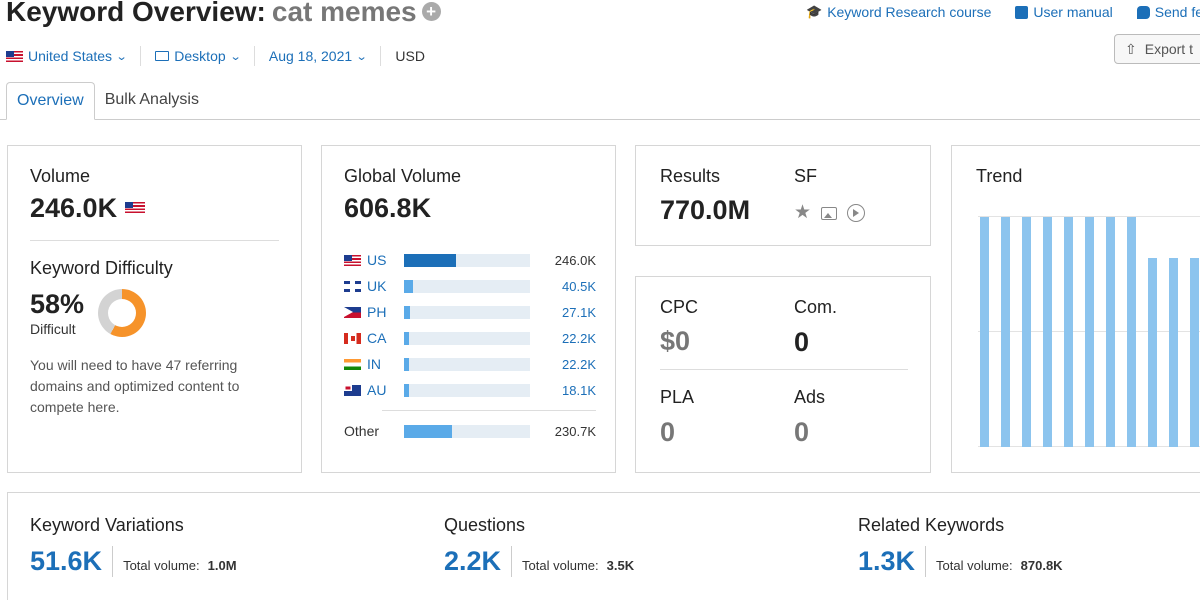  What do you see at coordinates (899, 12) in the screenshot?
I see `keyword-research-course-link: 🎓 Keyword Research course` at bounding box center [899, 12].